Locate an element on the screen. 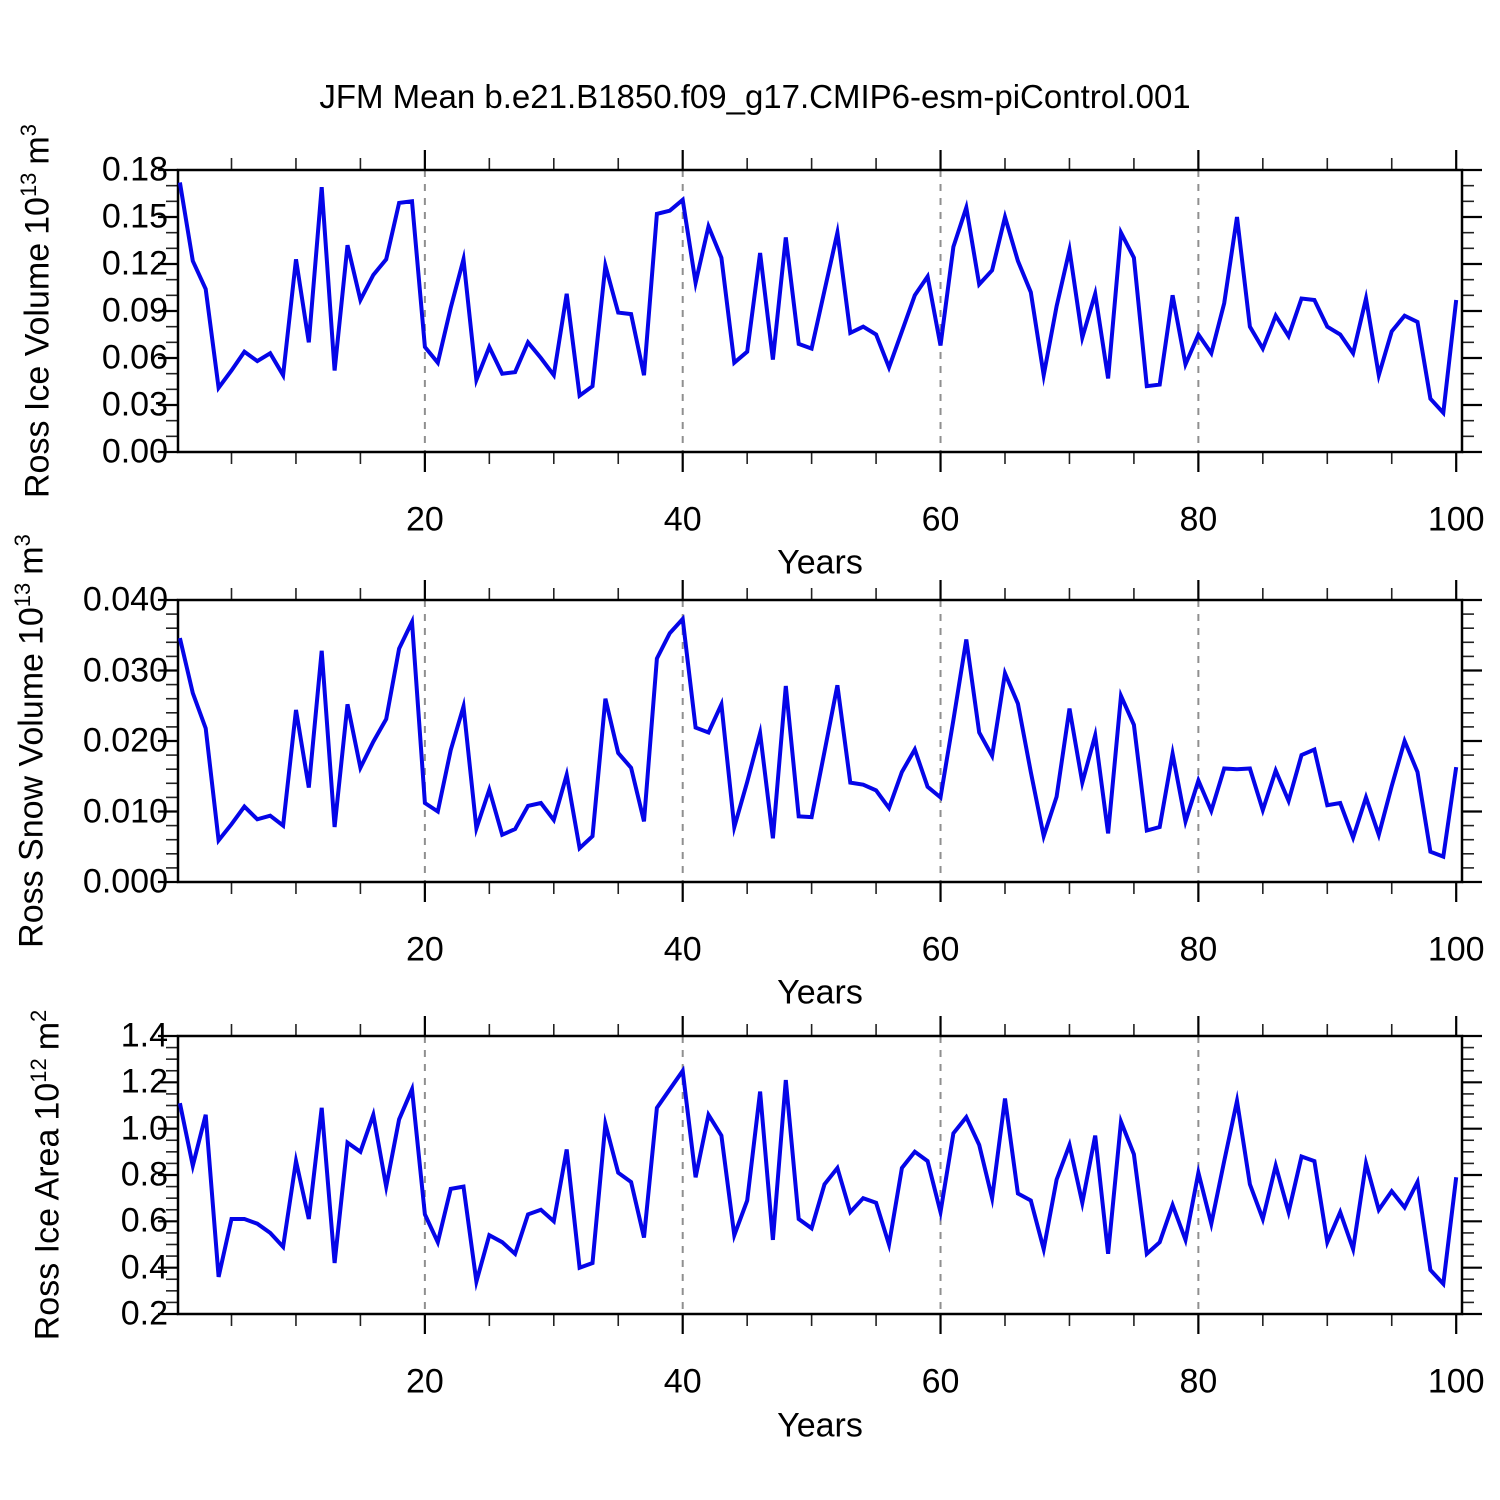  x-axis-title-panel2: Years is located at coordinates (820, 992).